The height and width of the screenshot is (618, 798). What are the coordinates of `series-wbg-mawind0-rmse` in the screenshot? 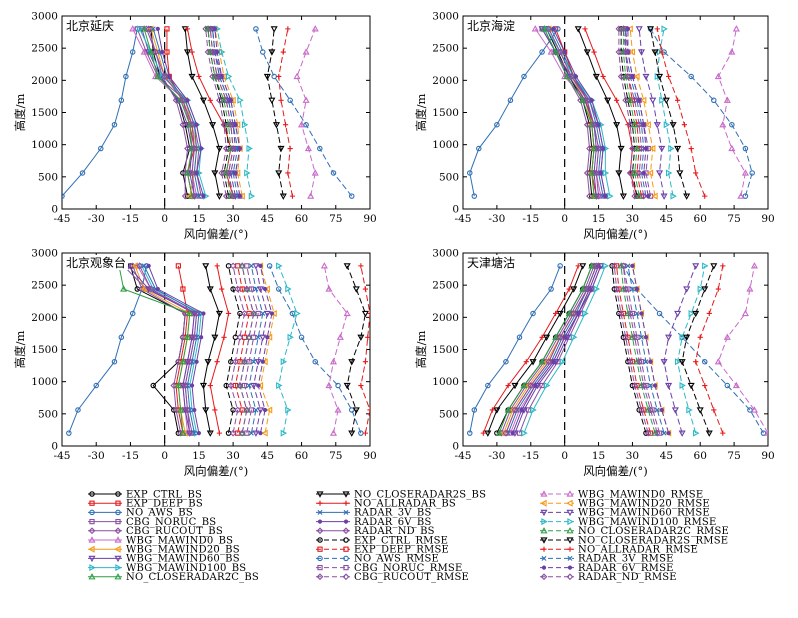 It's located at (741, 349).